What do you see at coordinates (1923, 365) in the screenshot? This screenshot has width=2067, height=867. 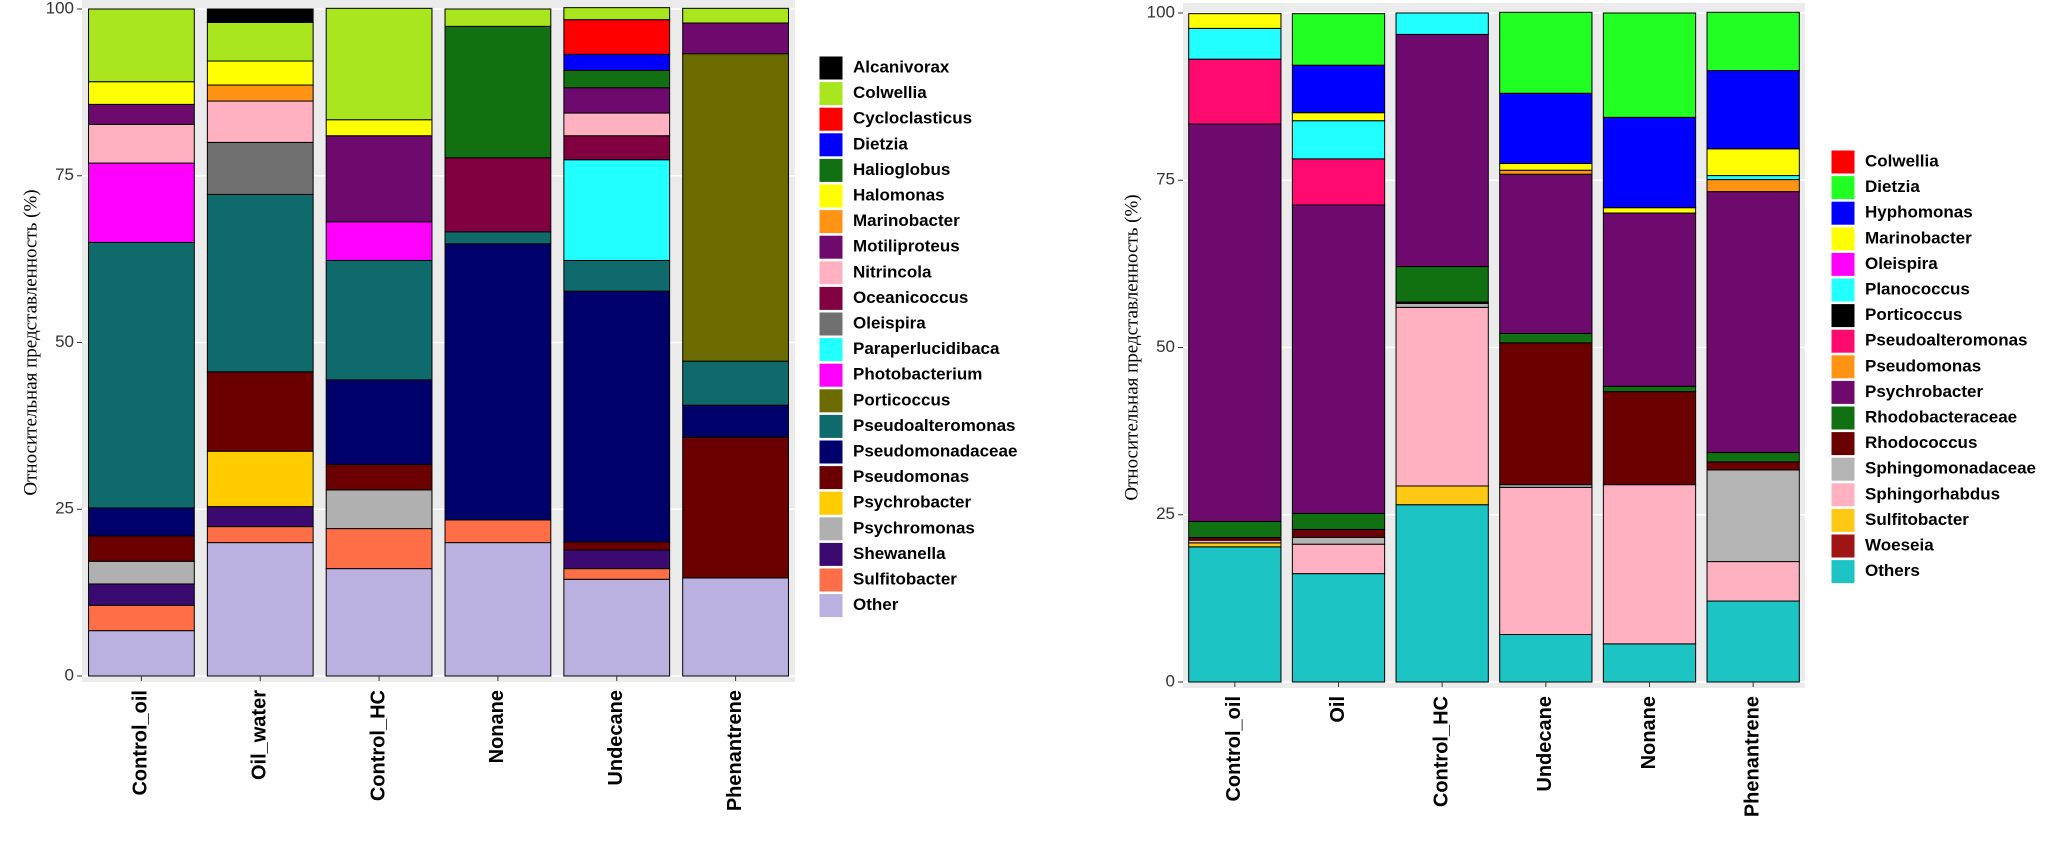 I see `legend-label: Pseudomonas` at bounding box center [1923, 365].